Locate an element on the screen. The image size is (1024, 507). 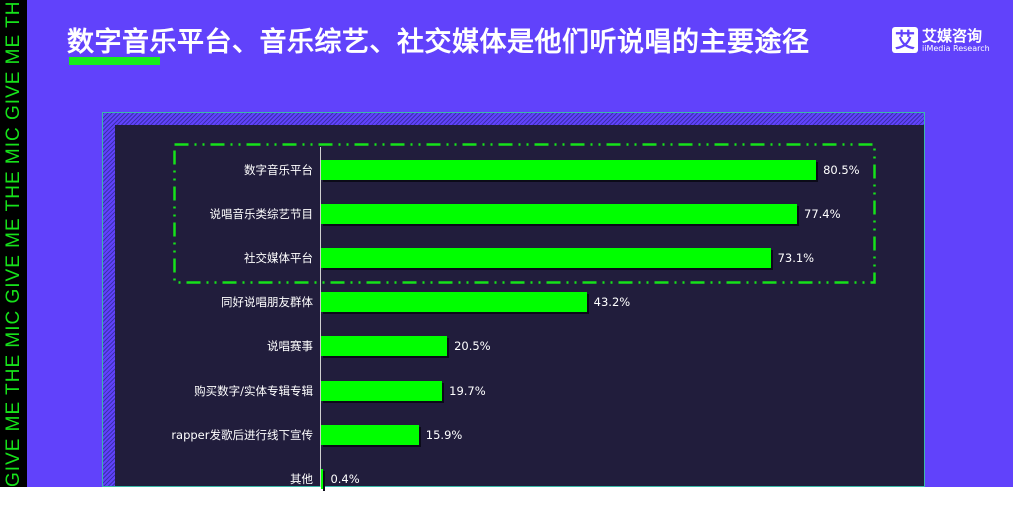
category-label: 说唱音乐类综艺节目 is located at coordinates (261, 214).